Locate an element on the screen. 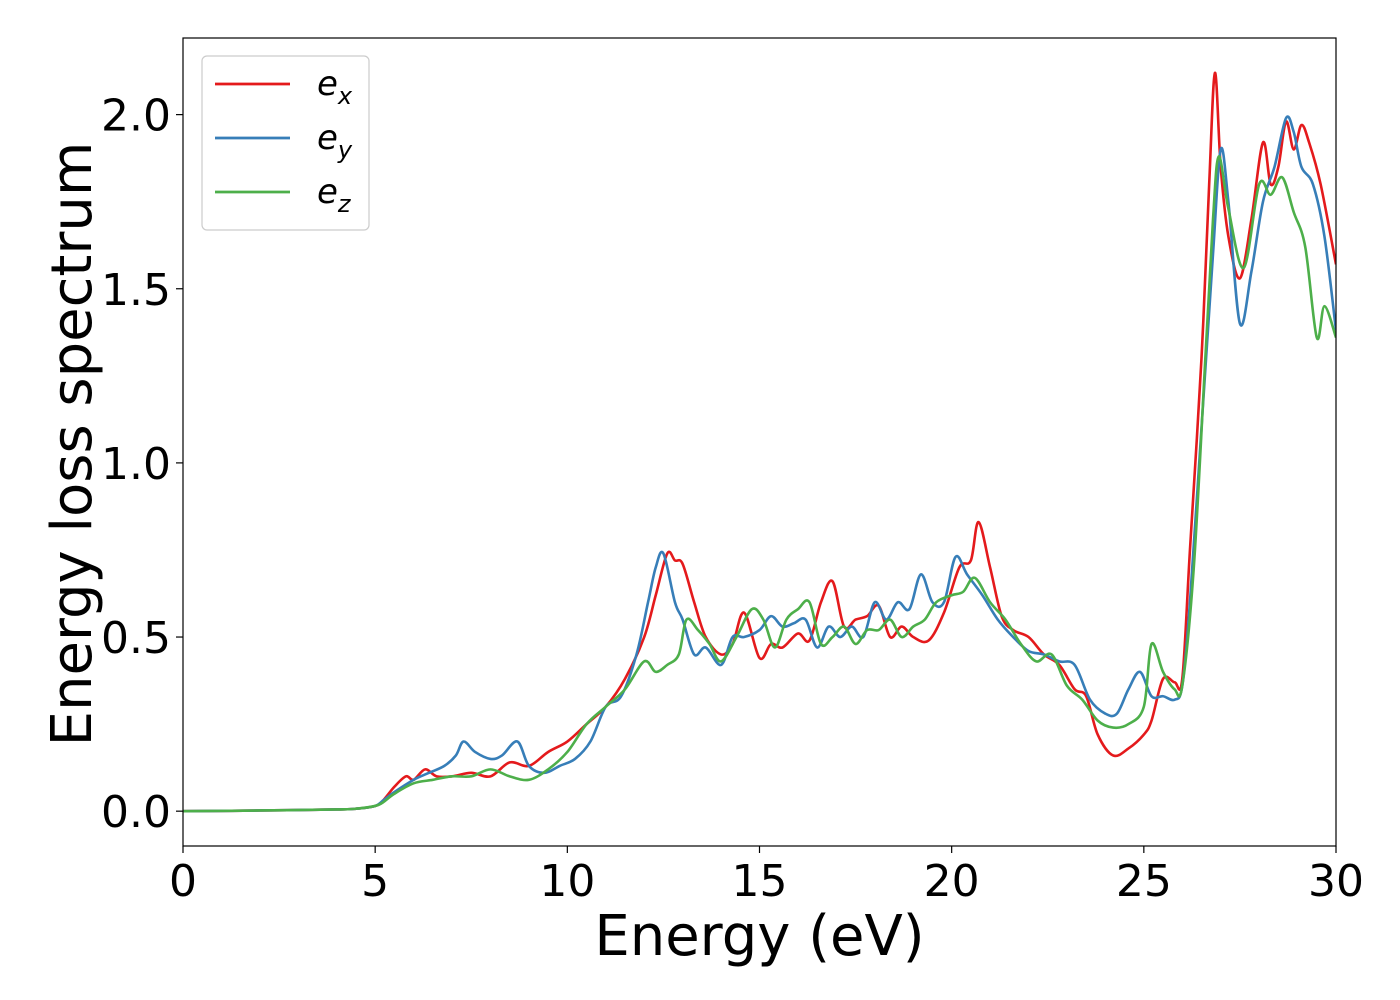 The height and width of the screenshot is (1000, 1400). x-tick-label: 20 is located at coordinates (952, 881).